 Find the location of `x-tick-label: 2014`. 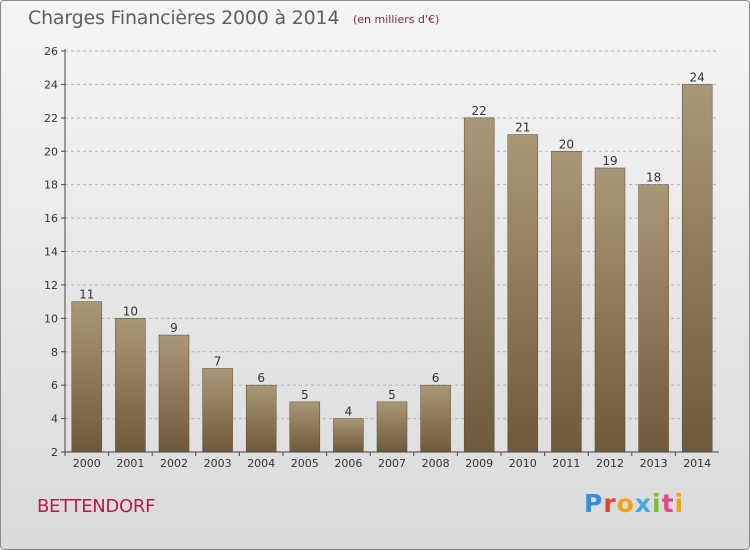

x-tick-label: 2014 is located at coordinates (697, 463).